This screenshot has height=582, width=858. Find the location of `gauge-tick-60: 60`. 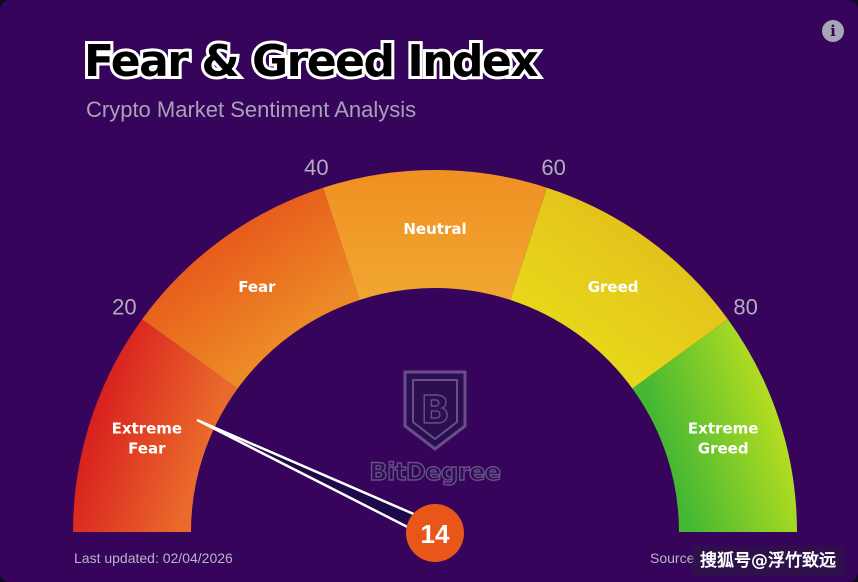

gauge-tick-60: 60 is located at coordinates (553, 167).